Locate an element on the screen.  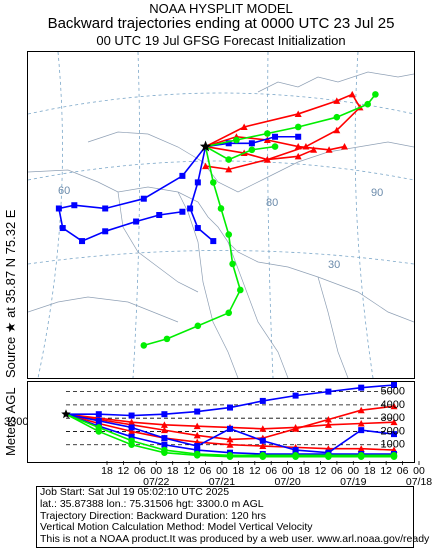
x-hour-tick-12: 00 is located at coordinates (288, 471).